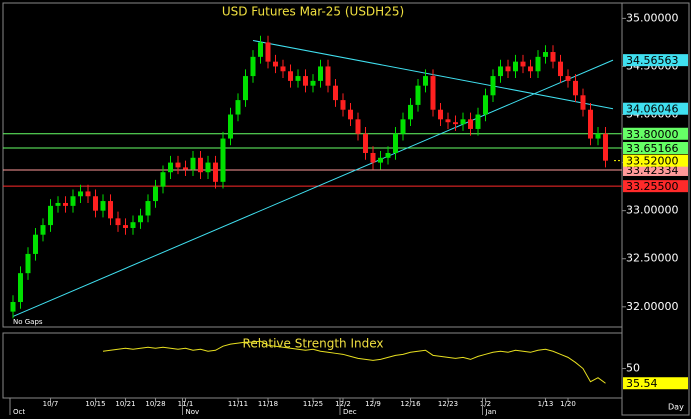 The height and width of the screenshot is (419, 691). What do you see at coordinates (485, 404) in the screenshot?
I see `x-tick-label: 1/2` at bounding box center [485, 404].